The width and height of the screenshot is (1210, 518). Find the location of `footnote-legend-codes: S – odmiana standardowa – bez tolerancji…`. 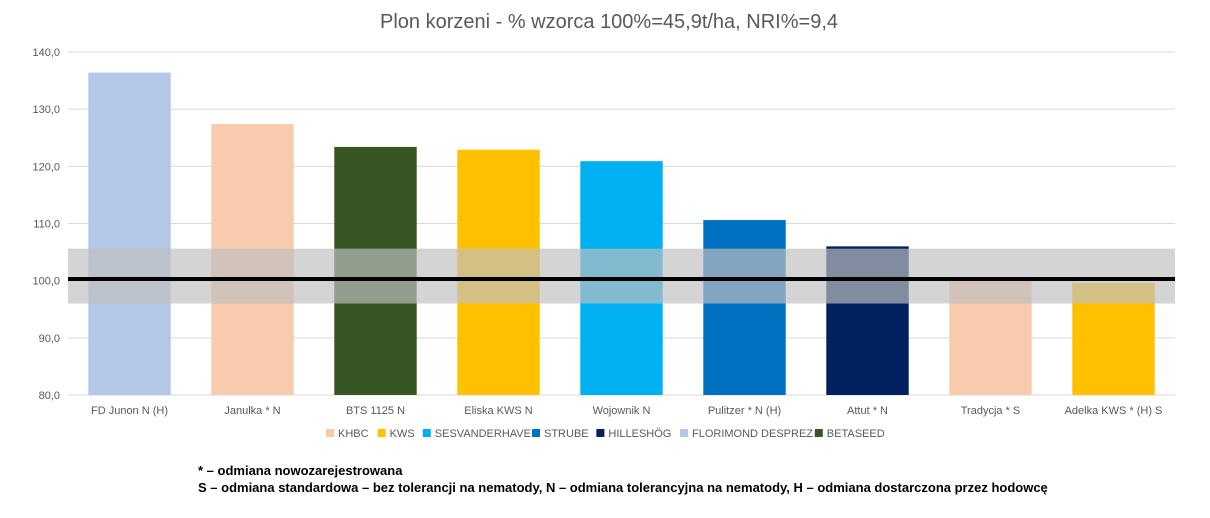

footnote-legend-codes: S – odmiana standardowa – bez tolerancji… is located at coordinates (623, 487).